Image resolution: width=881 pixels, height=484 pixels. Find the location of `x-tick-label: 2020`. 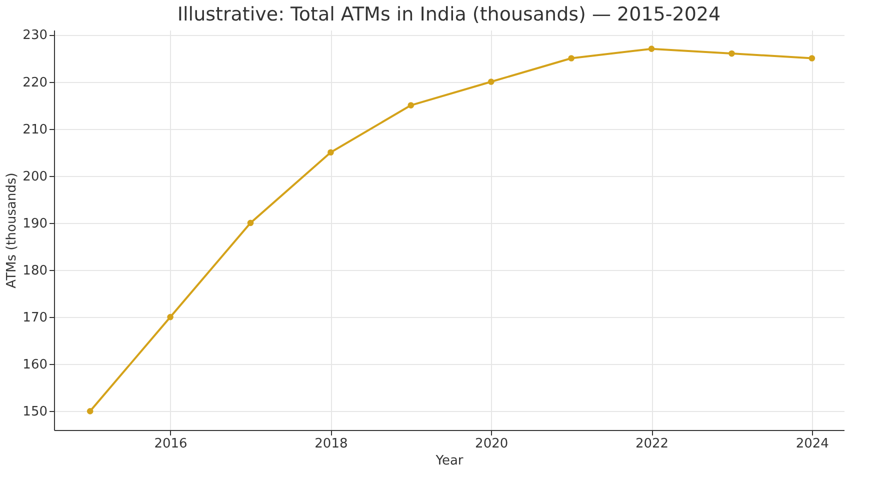

x-tick-label: 2020 is located at coordinates (491, 444).